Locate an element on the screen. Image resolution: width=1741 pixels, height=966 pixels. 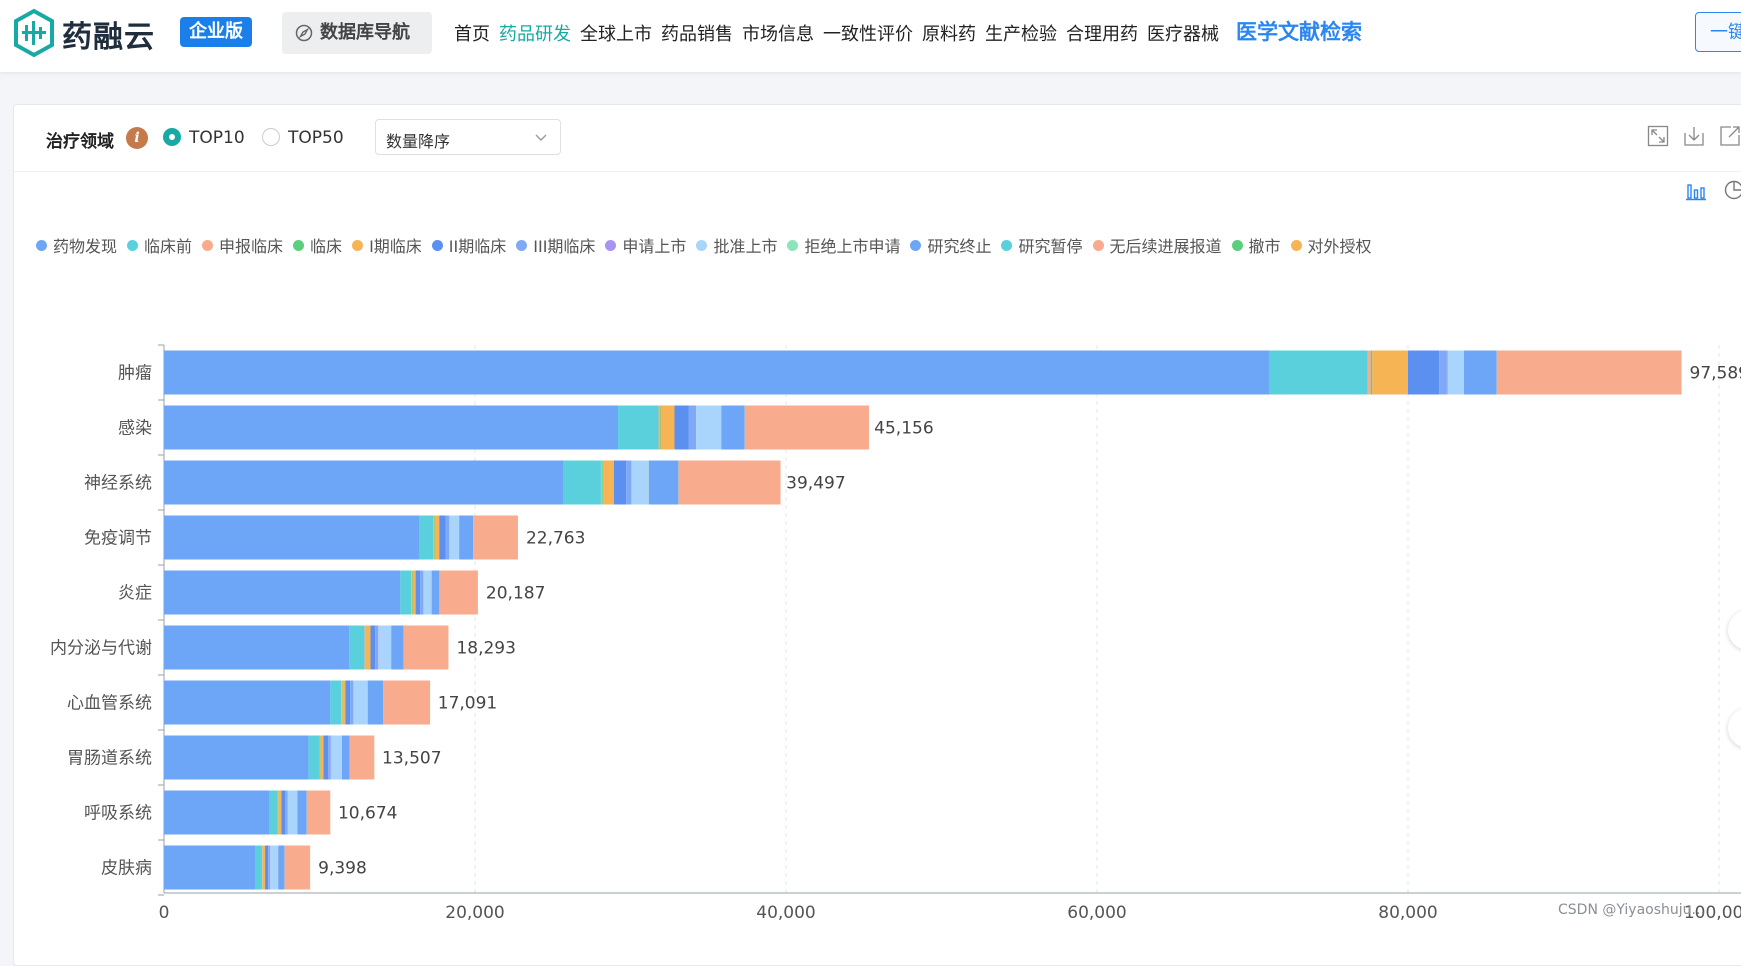
bar-total-label: 18,293 is located at coordinates (485, 649).